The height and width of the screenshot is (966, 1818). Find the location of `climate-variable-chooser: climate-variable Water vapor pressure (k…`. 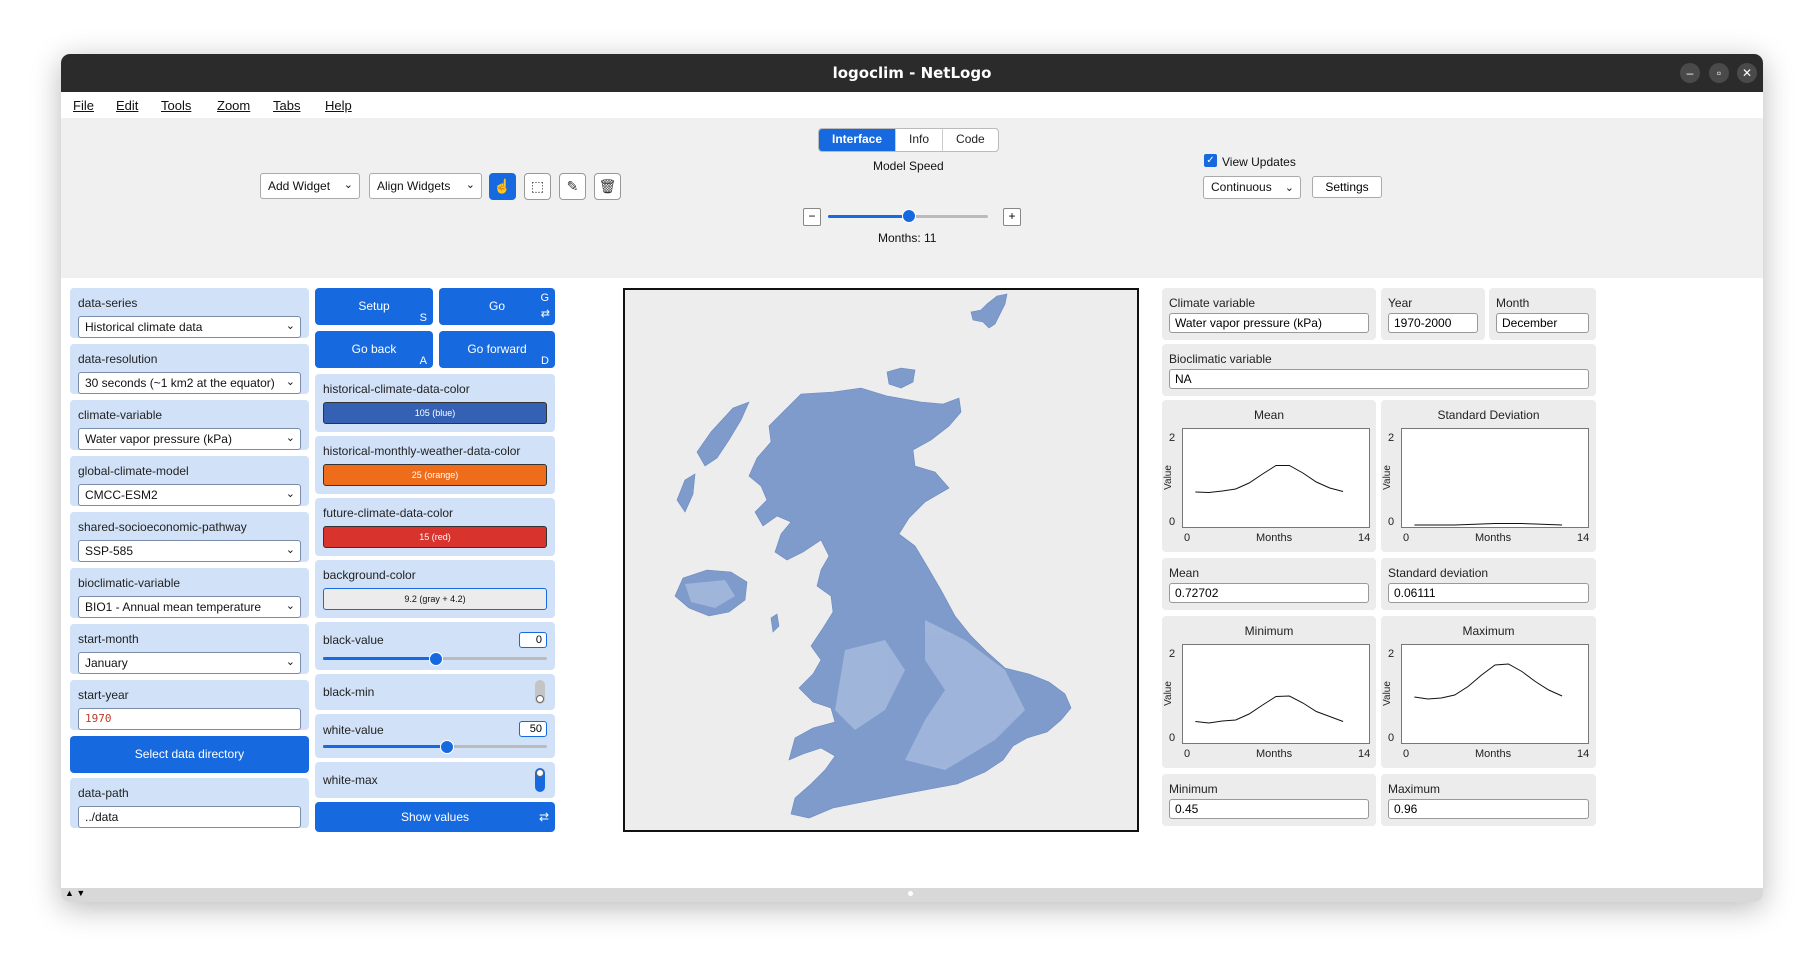

climate-variable-chooser: climate-variable Water vapor pressure (k… is located at coordinates (189, 425).